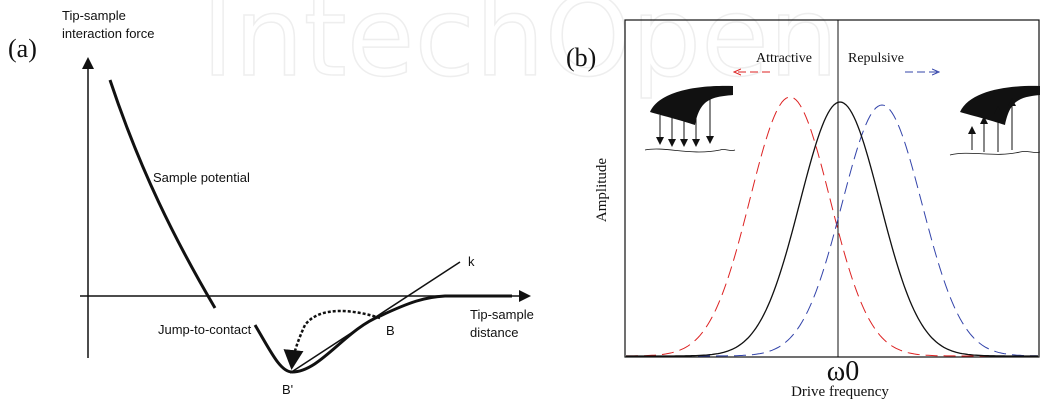 The height and width of the screenshot is (401, 1040). What do you see at coordinates (108, 33) in the screenshot?
I see `y-axis-label: interaction force` at bounding box center [108, 33].